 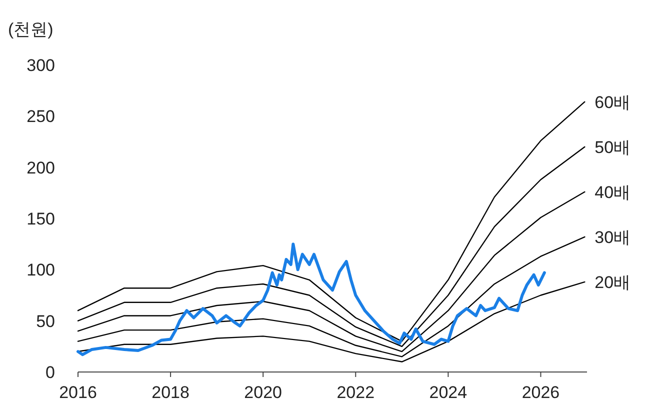 What do you see at coordinates (263, 392) in the screenshot?
I see `x-tick-label: 2020` at bounding box center [263, 392].